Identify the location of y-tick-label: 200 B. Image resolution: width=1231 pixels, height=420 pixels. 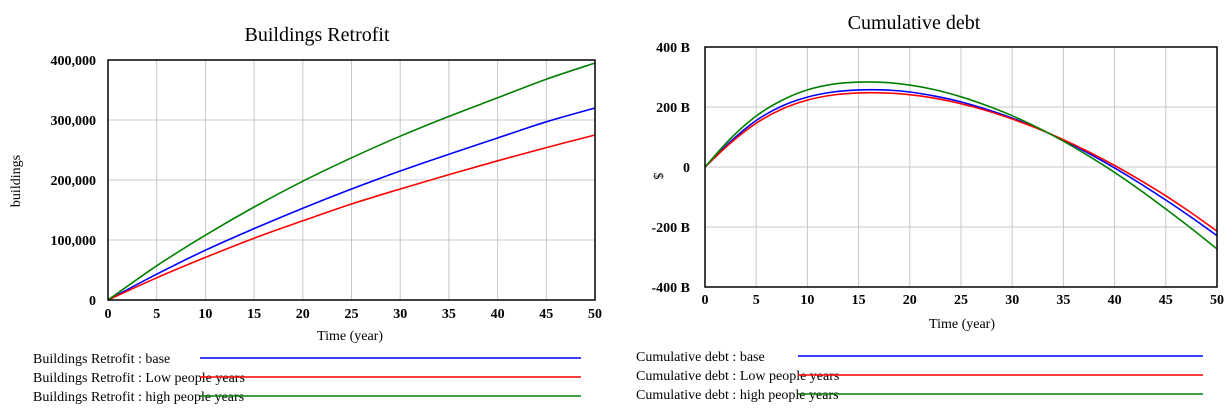
(673, 108).